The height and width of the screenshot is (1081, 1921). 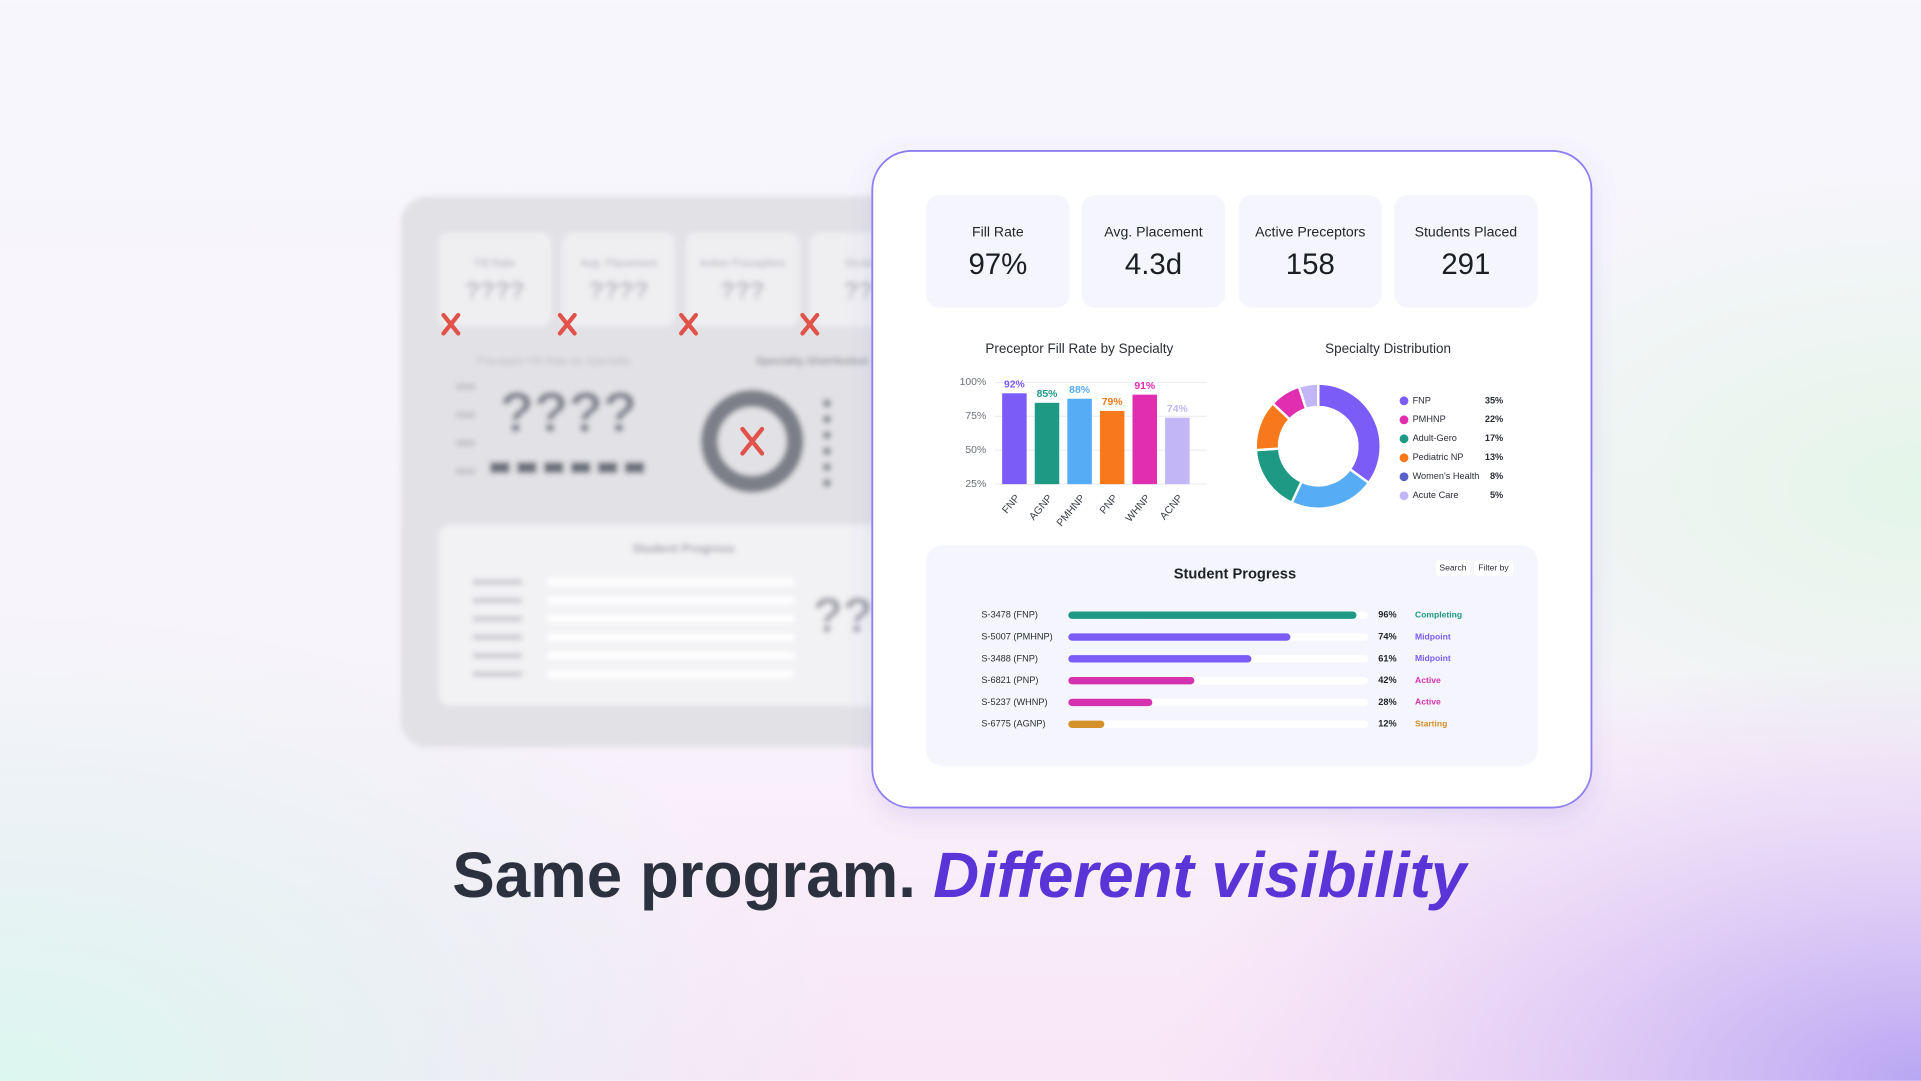 I want to click on headline: Same program. Different visibility, so click(x=961, y=875).